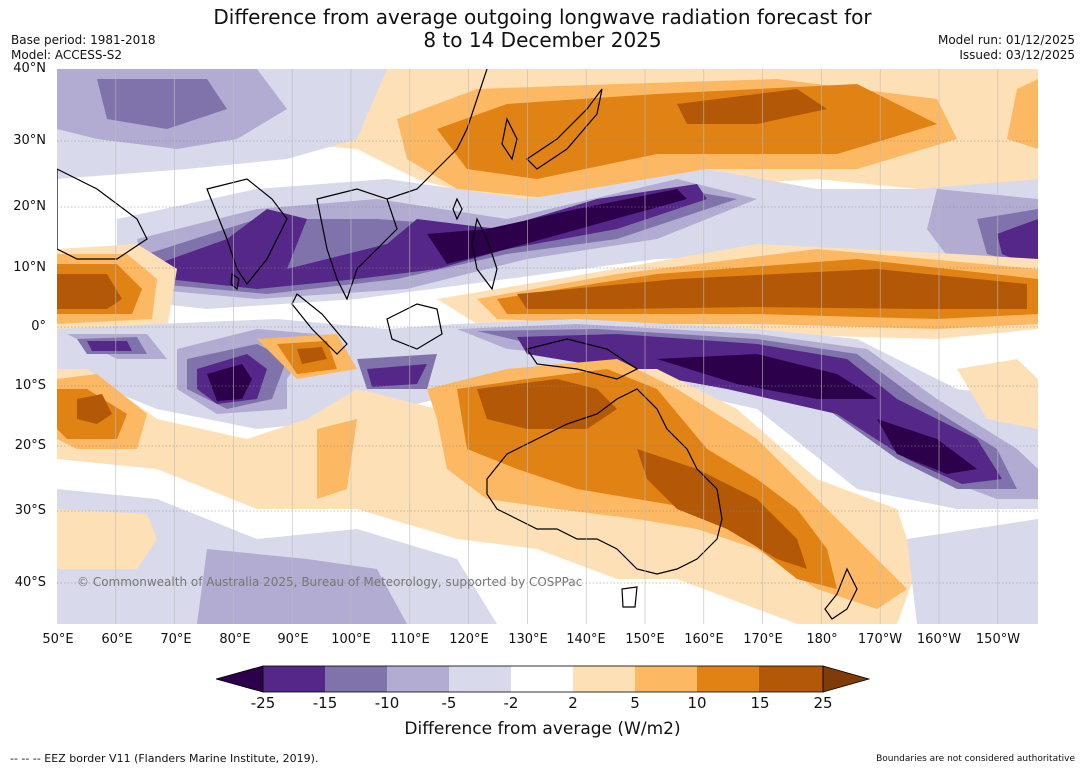  Describe the element at coordinates (846, 679) in the screenshot. I see `colorbar-extend-high` at that location.